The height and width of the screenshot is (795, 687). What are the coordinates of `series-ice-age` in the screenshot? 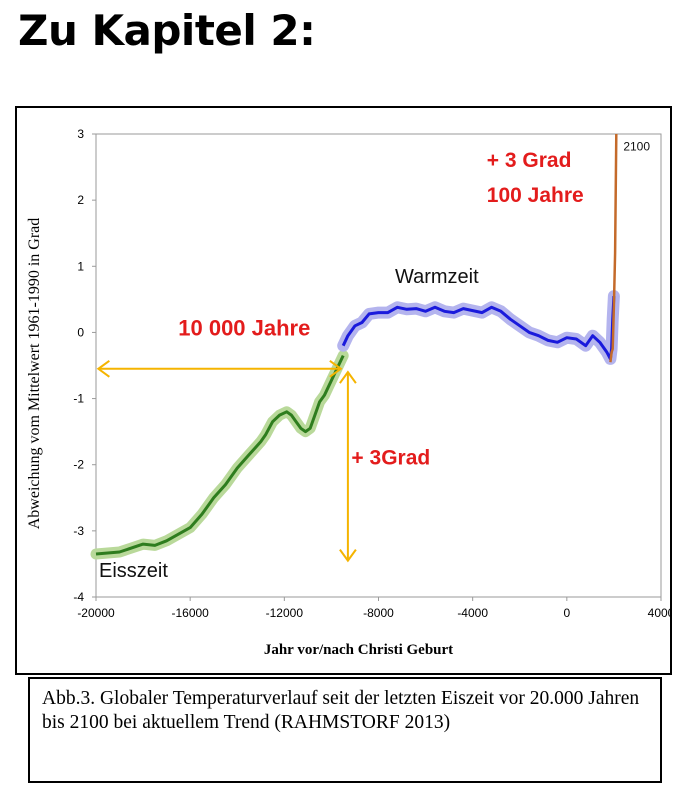 It's located at (220, 455).